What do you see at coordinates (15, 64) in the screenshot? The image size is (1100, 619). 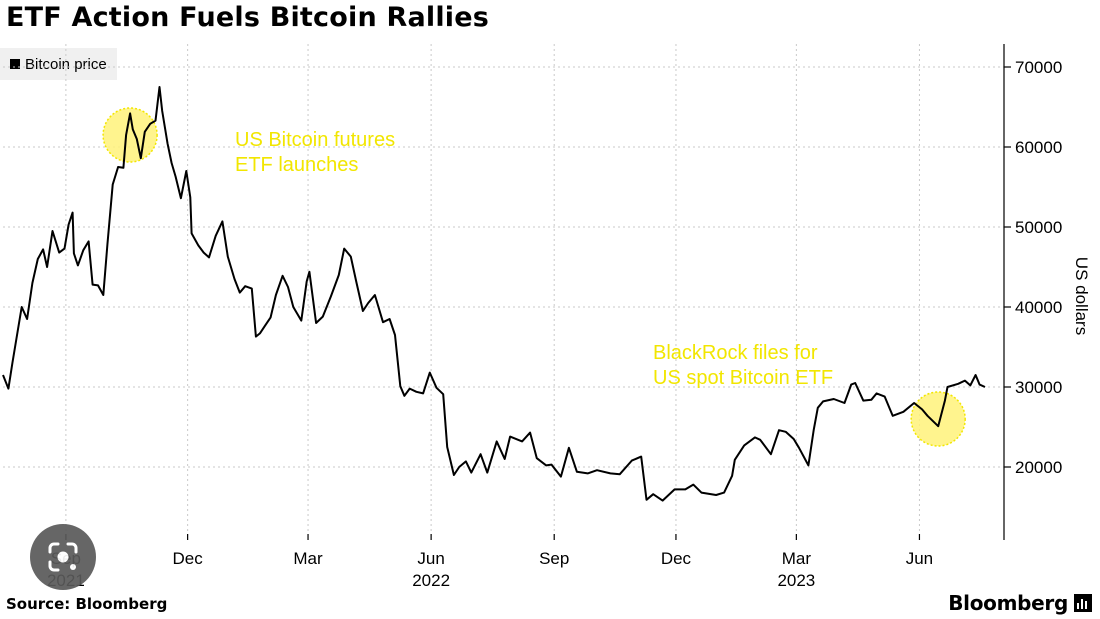 I see `legend-swatch` at bounding box center [15, 64].